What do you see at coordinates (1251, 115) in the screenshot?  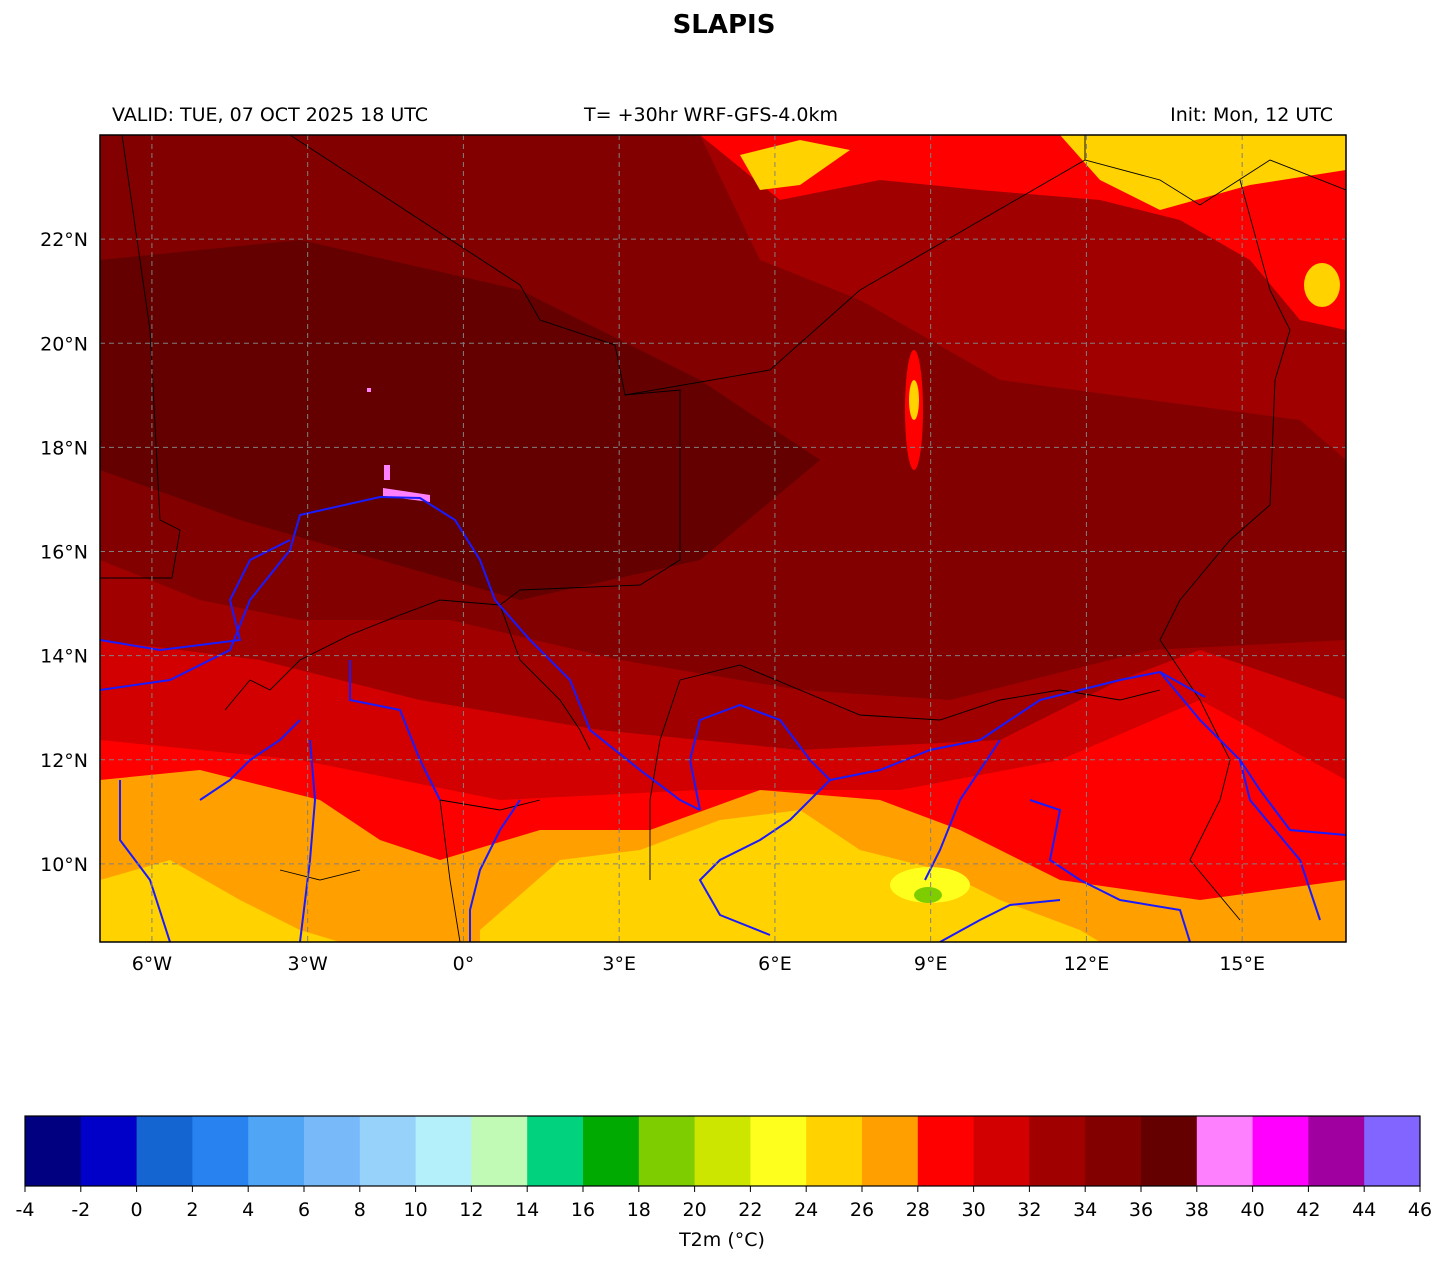 I see `init-time-label: Init: Mon, 12 UTC` at bounding box center [1251, 115].